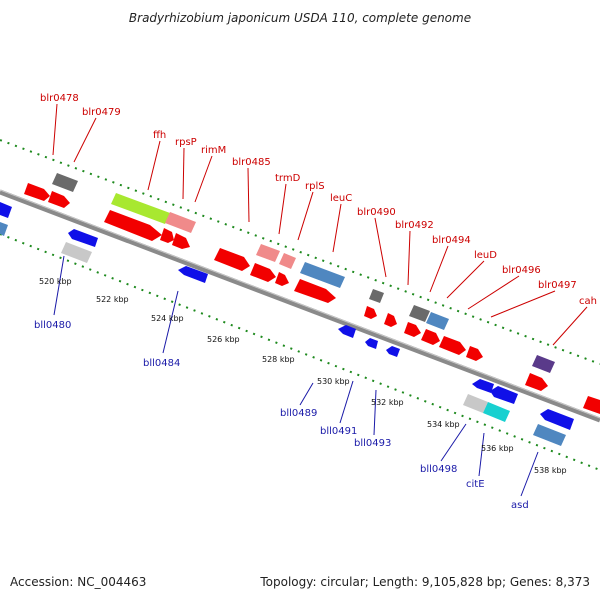 The height and width of the screenshot is (600, 600). What do you see at coordinates (588, 301) in the screenshot?
I see `label-cah: cah` at bounding box center [588, 301].